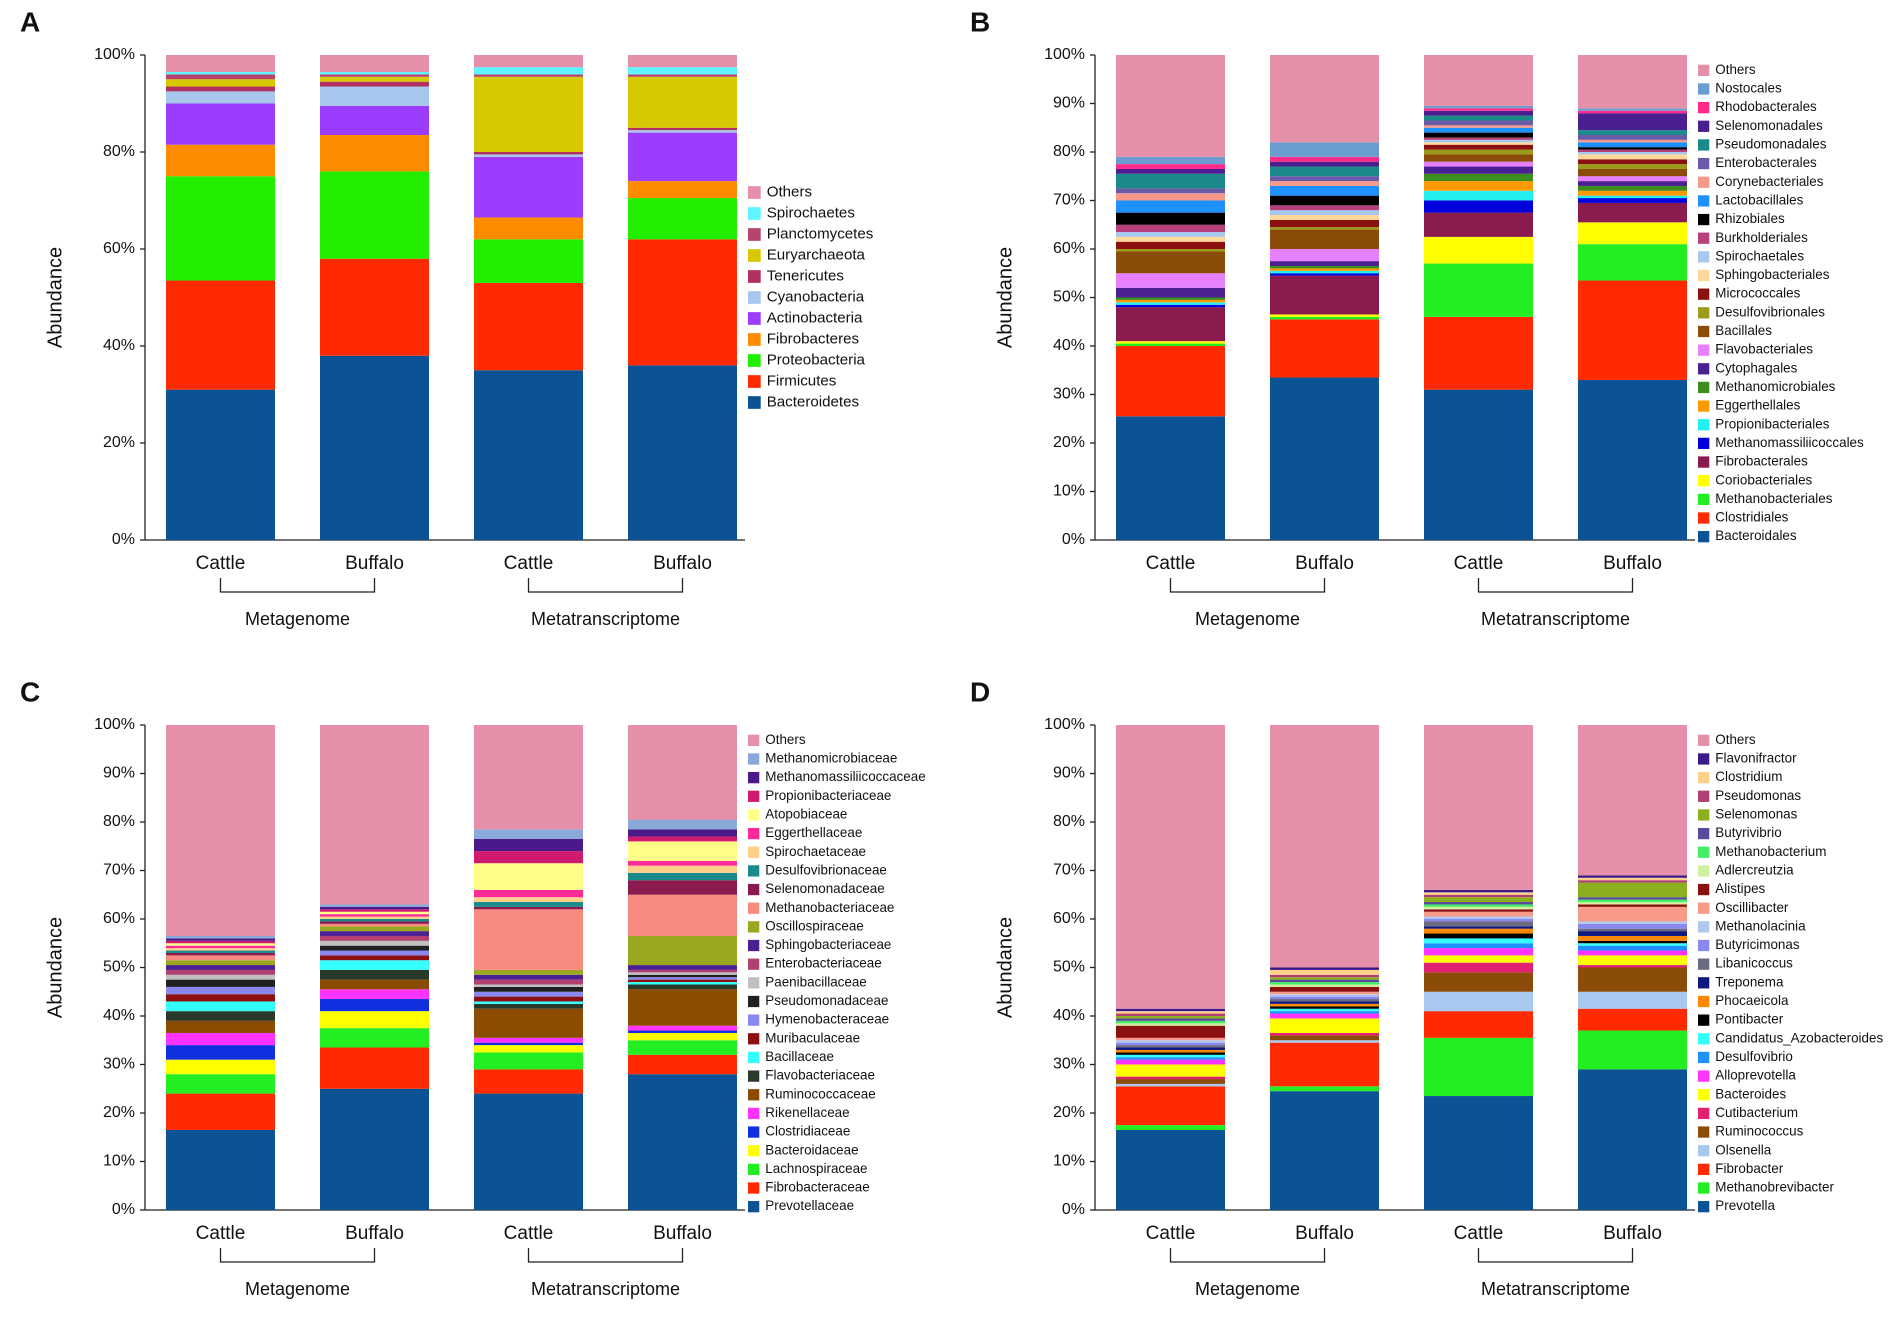  I want to click on y-tick-label: 90%, so click(1069, 103).